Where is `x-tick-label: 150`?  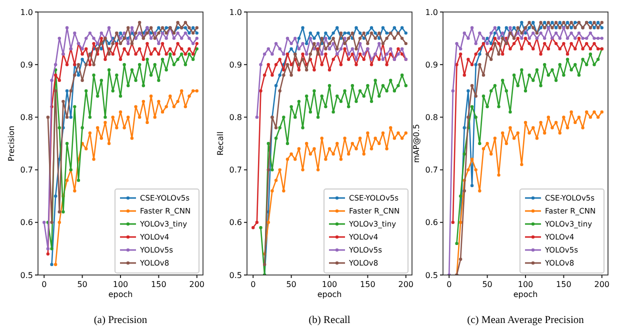
x-tick-label: 150 is located at coordinates (368, 284).